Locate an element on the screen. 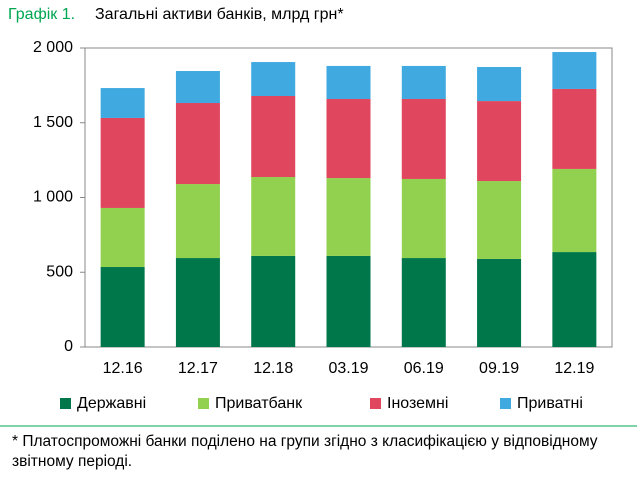  x-tick-label: 12.18 is located at coordinates (273, 368).